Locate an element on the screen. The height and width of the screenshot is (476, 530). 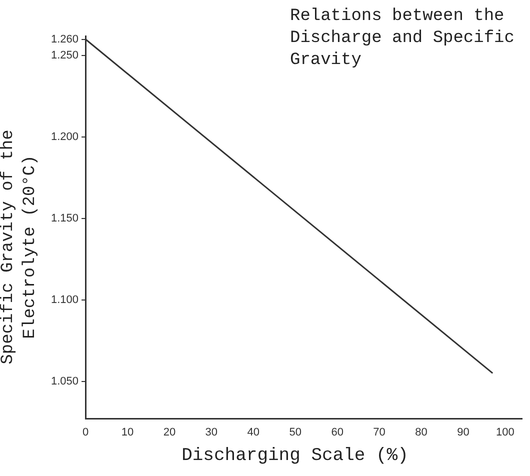
x-tick-label: 70 is located at coordinates (379, 432).